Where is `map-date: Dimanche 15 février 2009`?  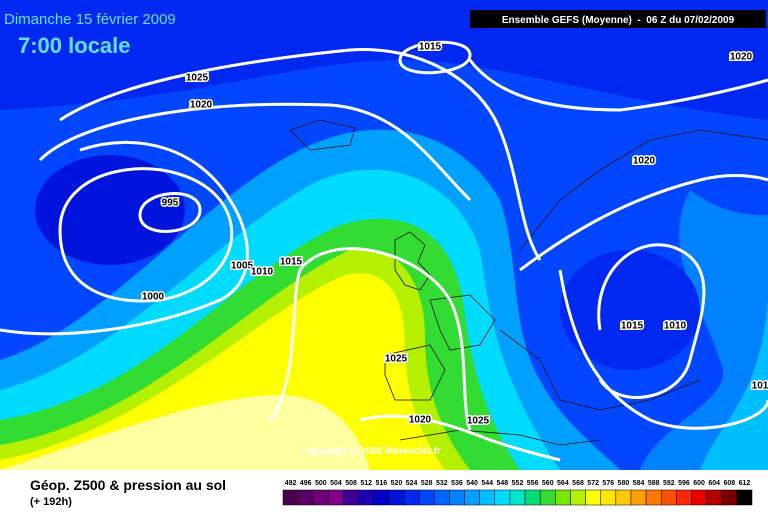 map-date: Dimanche 15 février 2009 is located at coordinates (90, 19).